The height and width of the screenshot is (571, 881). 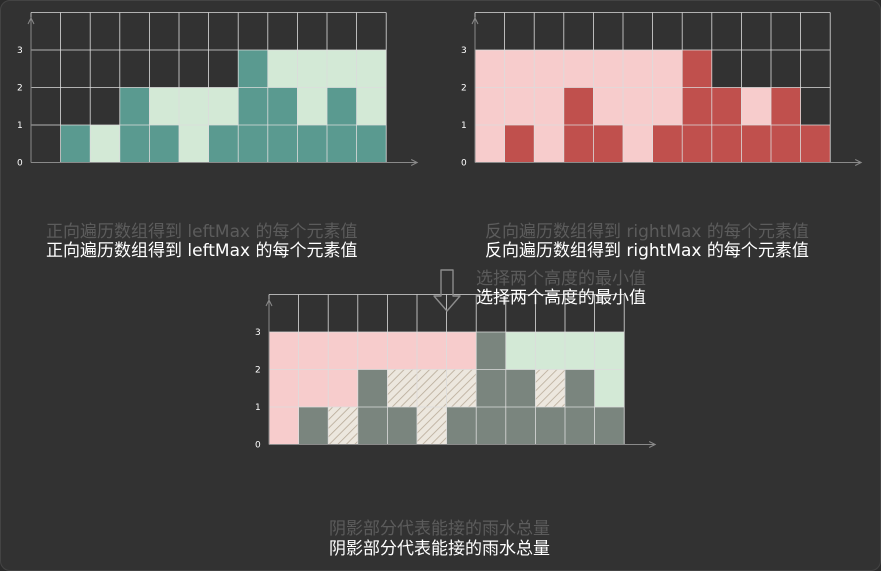 I want to click on right-max-chart-svg: 0 1 2 3, so click(x=662, y=90).